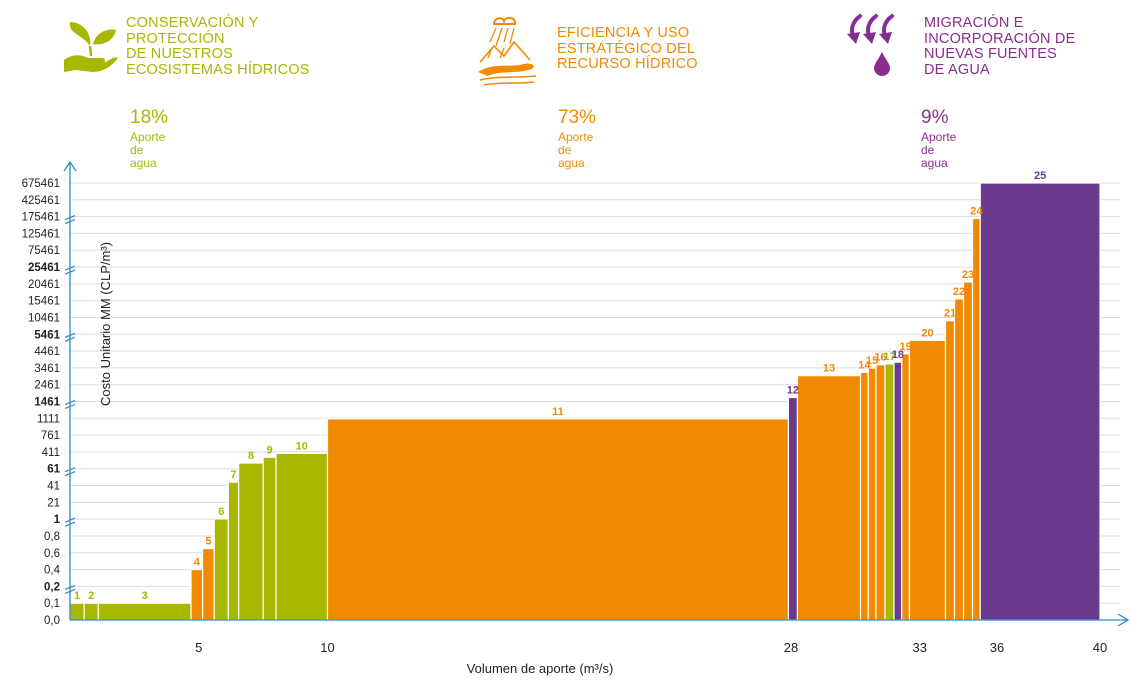  I want to click on x-tick-label: 36, so click(997, 647).